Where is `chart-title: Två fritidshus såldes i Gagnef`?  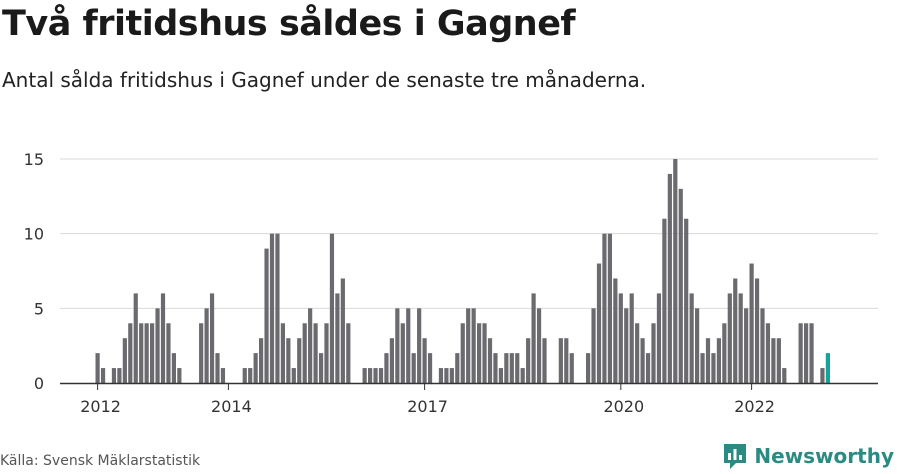
chart-title: Två fritidshus såldes i Gagnef is located at coordinates (289, 24).